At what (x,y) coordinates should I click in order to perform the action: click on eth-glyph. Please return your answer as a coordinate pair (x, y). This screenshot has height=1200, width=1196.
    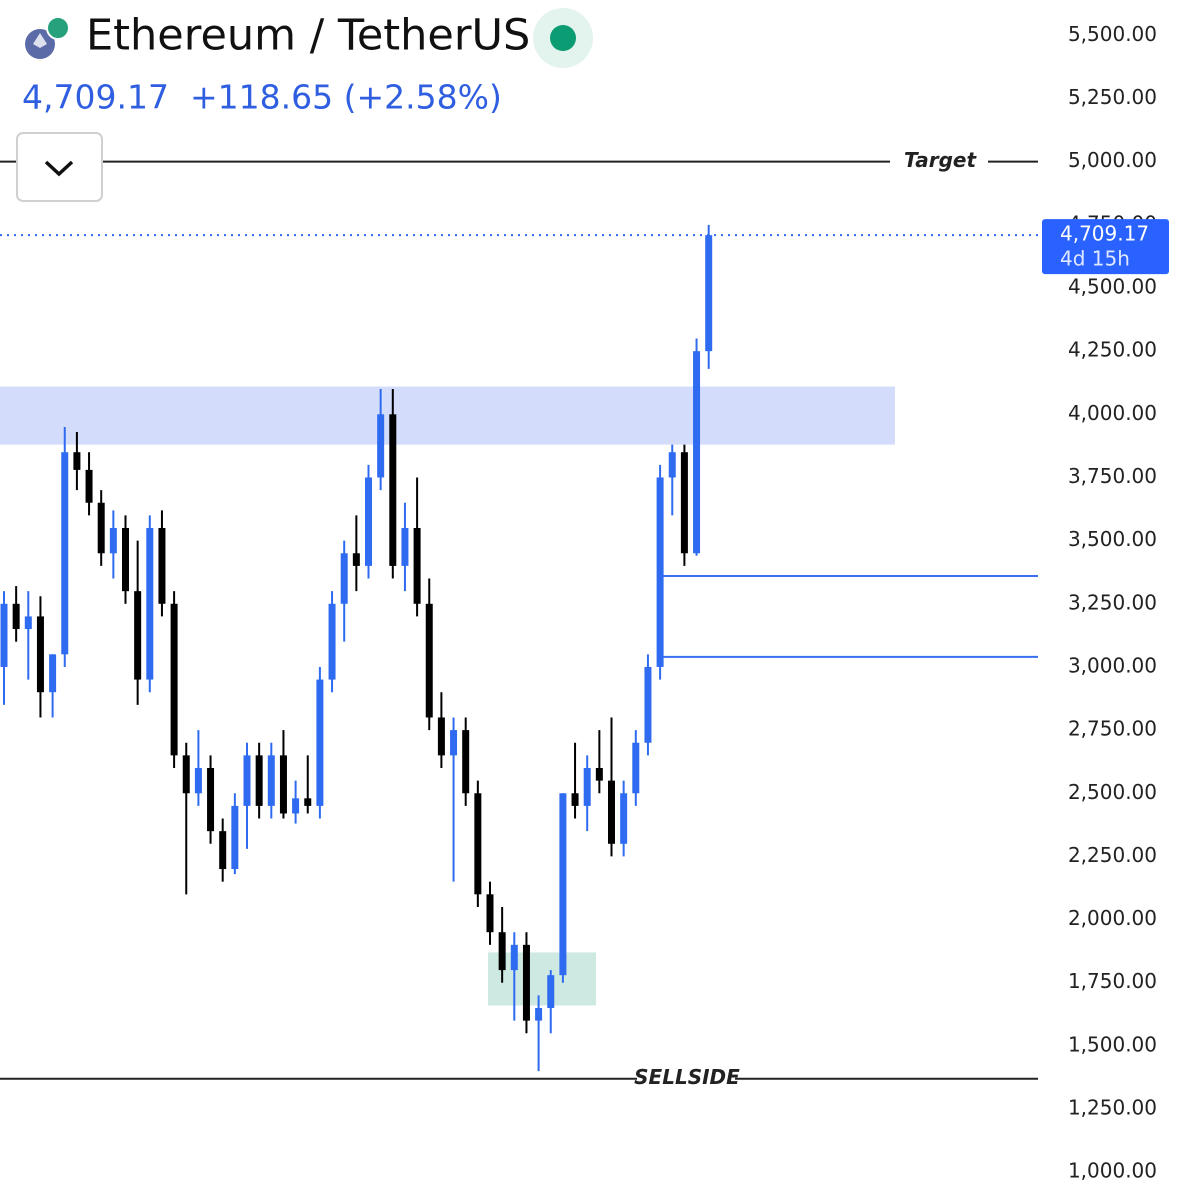
    Looking at the image, I should click on (40, 40).